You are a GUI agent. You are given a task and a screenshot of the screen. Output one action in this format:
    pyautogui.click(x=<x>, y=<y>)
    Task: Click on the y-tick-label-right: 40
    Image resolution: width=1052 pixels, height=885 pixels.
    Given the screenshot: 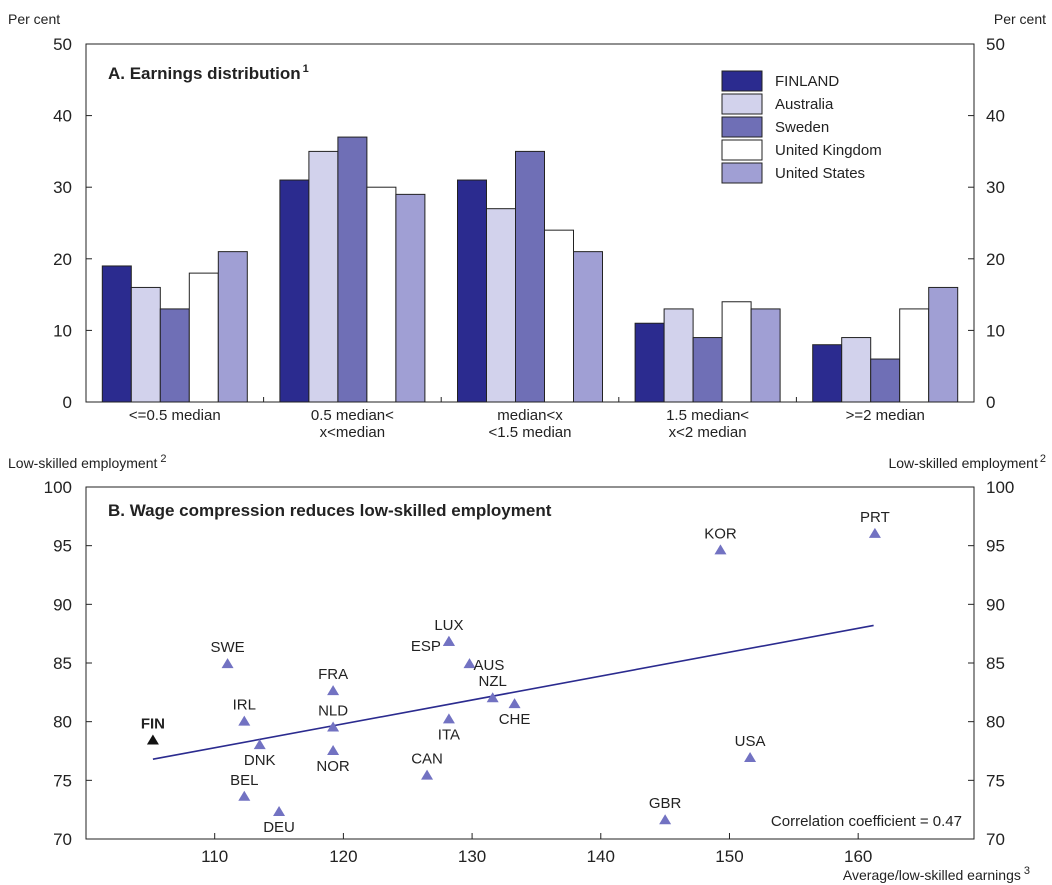 What is the action you would take?
    pyautogui.click(x=995, y=116)
    